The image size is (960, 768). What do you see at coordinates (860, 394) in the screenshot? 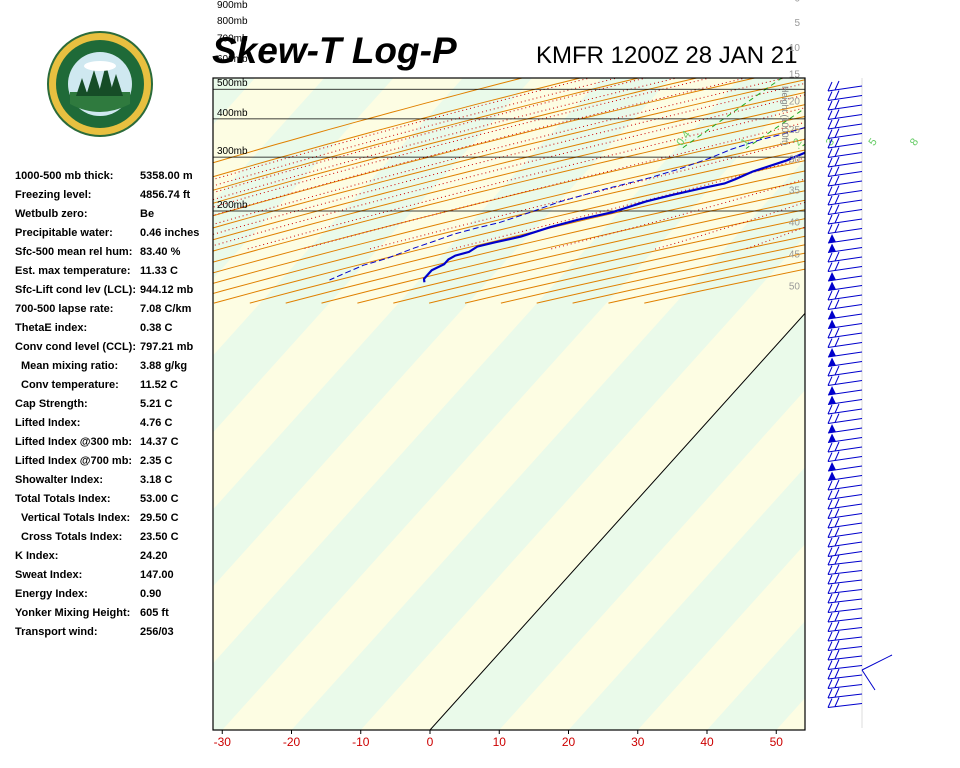
I see `wind-barbs` at bounding box center [860, 394].